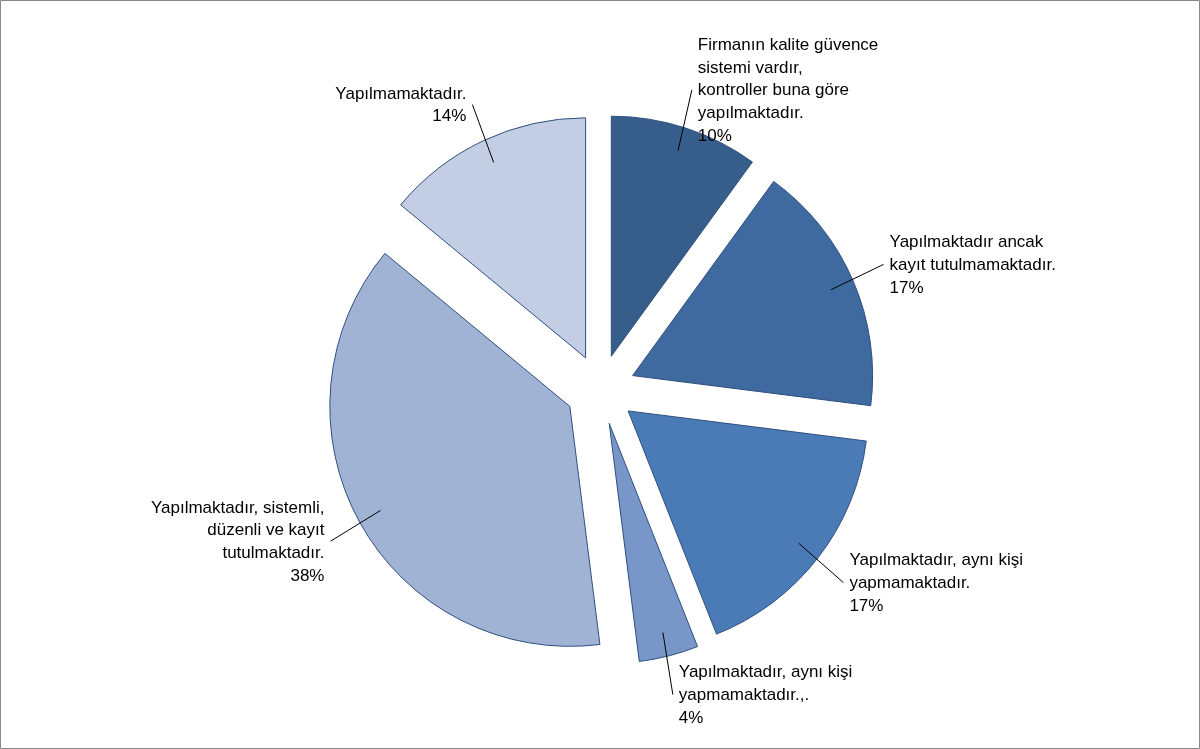 Image resolution: width=1200 pixels, height=749 pixels. What do you see at coordinates (237, 530) in the screenshot?
I see `slice-label: Yapılmaktadır, sistemli, düzenli ve kayıt tutulmaktadır.` at bounding box center [237, 530].